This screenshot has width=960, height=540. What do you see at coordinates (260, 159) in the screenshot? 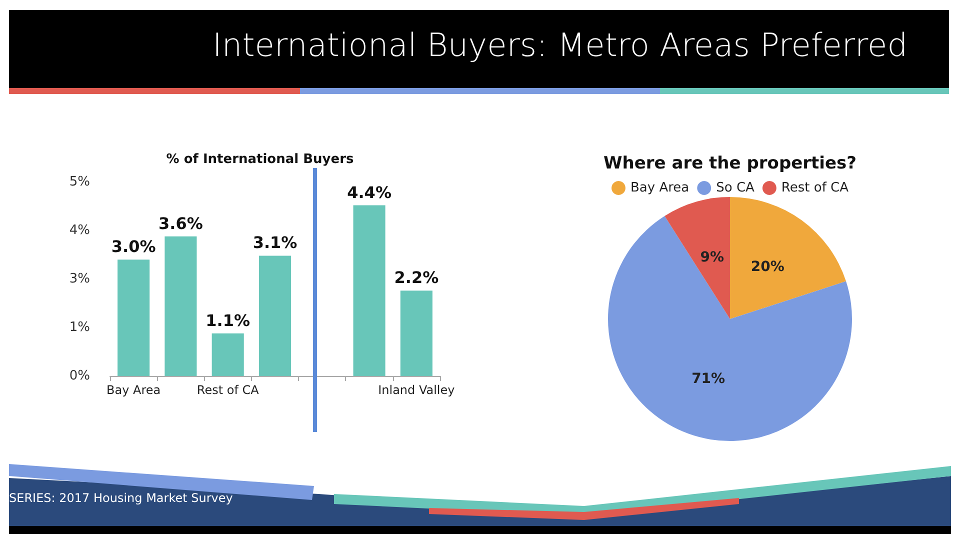
I see `chart-title: % of International Buyers` at bounding box center [260, 159].